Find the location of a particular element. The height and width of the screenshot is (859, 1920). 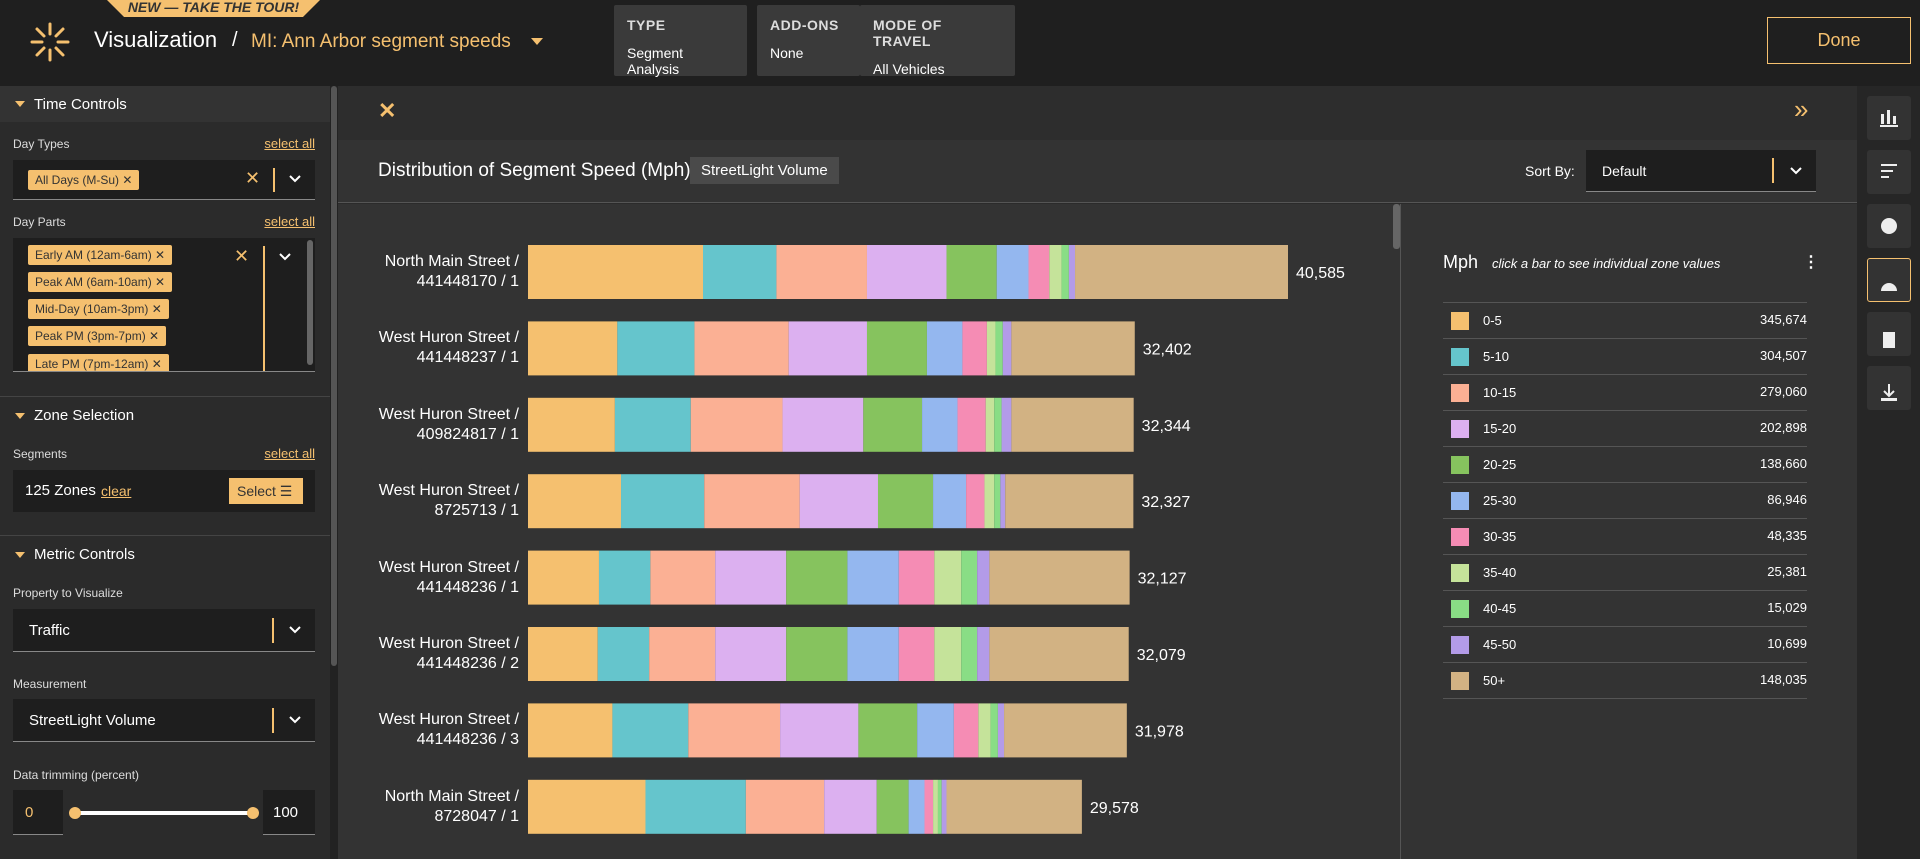

chip: Early AM (12am-6am) ✕ is located at coordinates (100, 255).